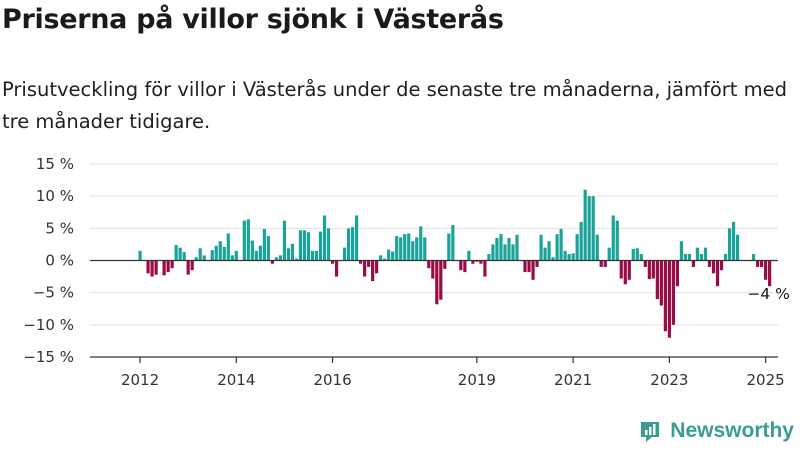 This screenshot has height=450, width=800. Describe the element at coordinates (55, 196) in the screenshot. I see `y-tick-label: 10 %` at that location.